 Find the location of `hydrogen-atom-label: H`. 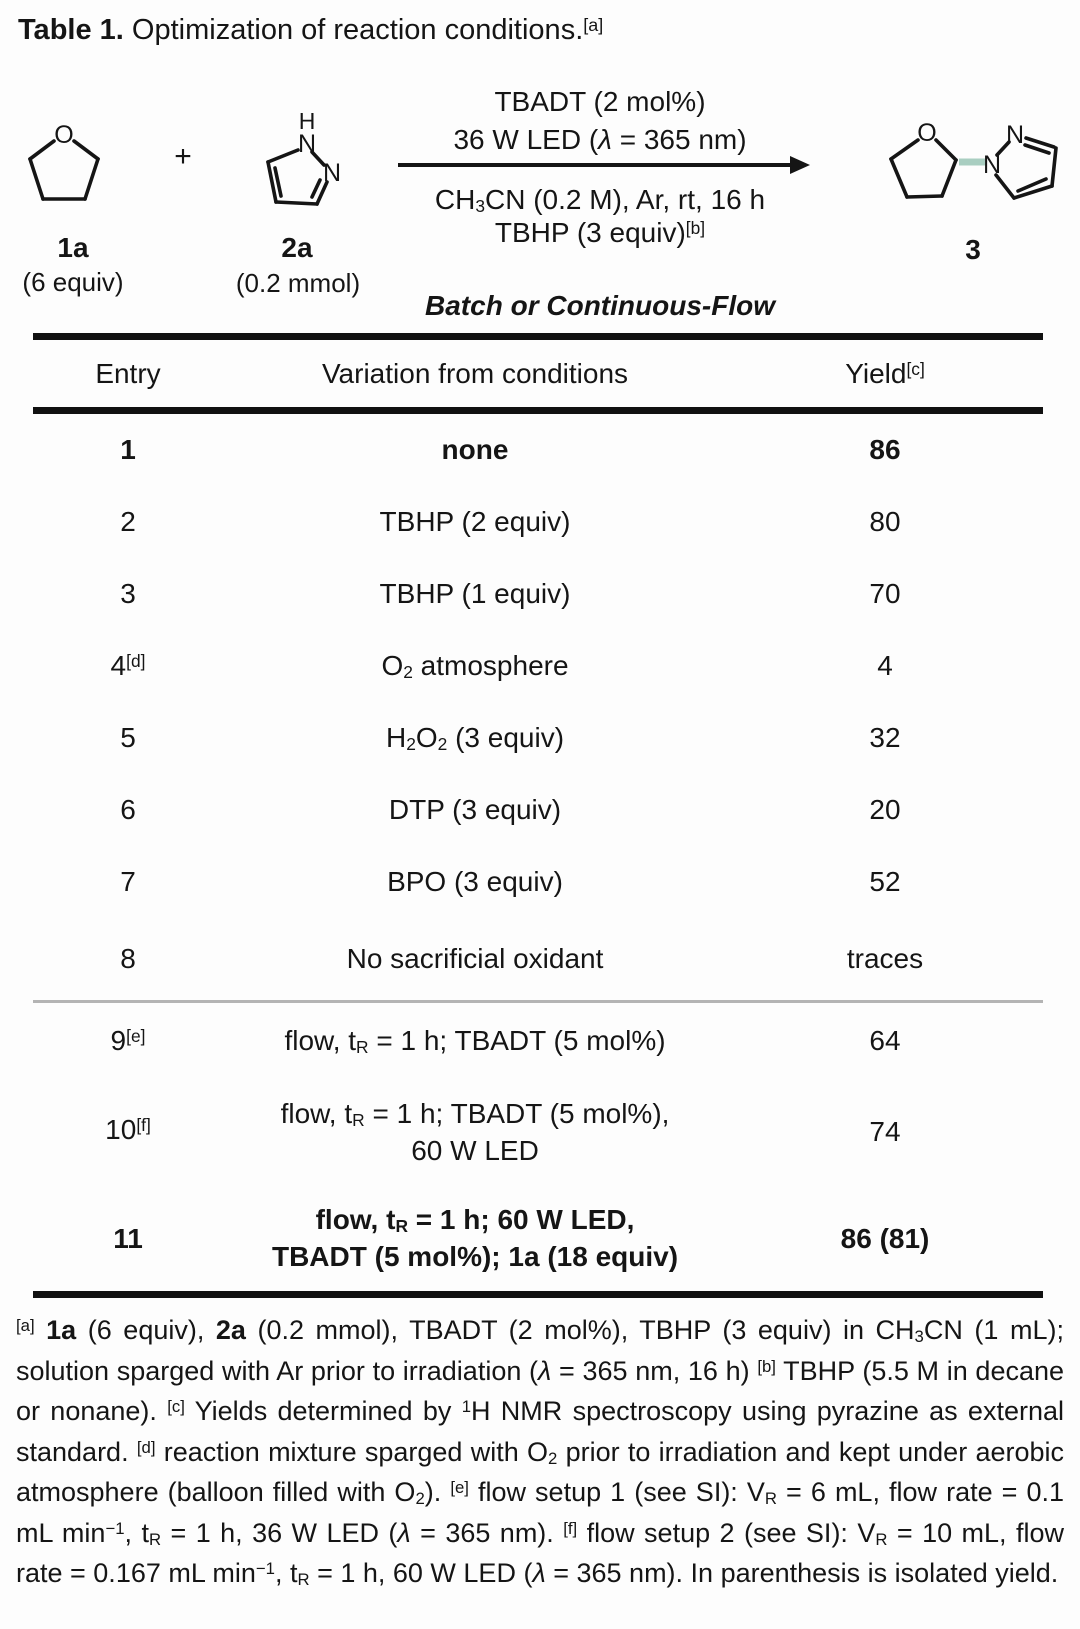

hydrogen-atom-label: H is located at coordinates (307, 121).